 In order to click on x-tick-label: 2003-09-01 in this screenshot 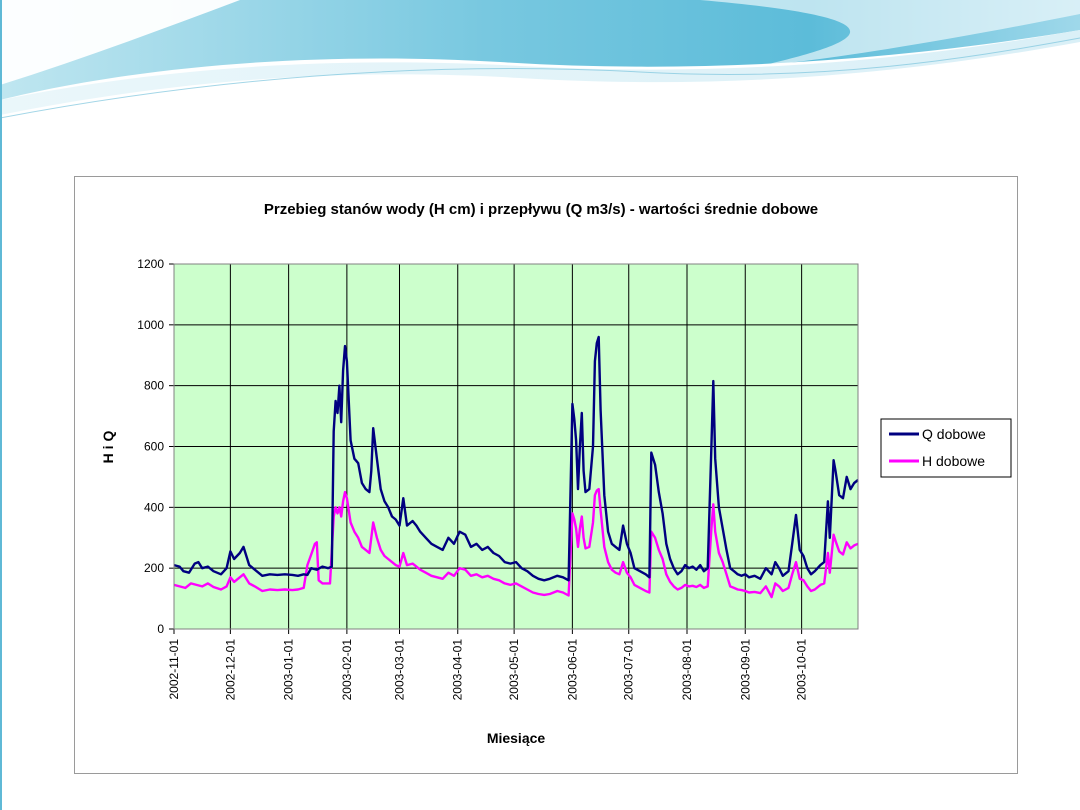, I will do `click(745, 670)`.